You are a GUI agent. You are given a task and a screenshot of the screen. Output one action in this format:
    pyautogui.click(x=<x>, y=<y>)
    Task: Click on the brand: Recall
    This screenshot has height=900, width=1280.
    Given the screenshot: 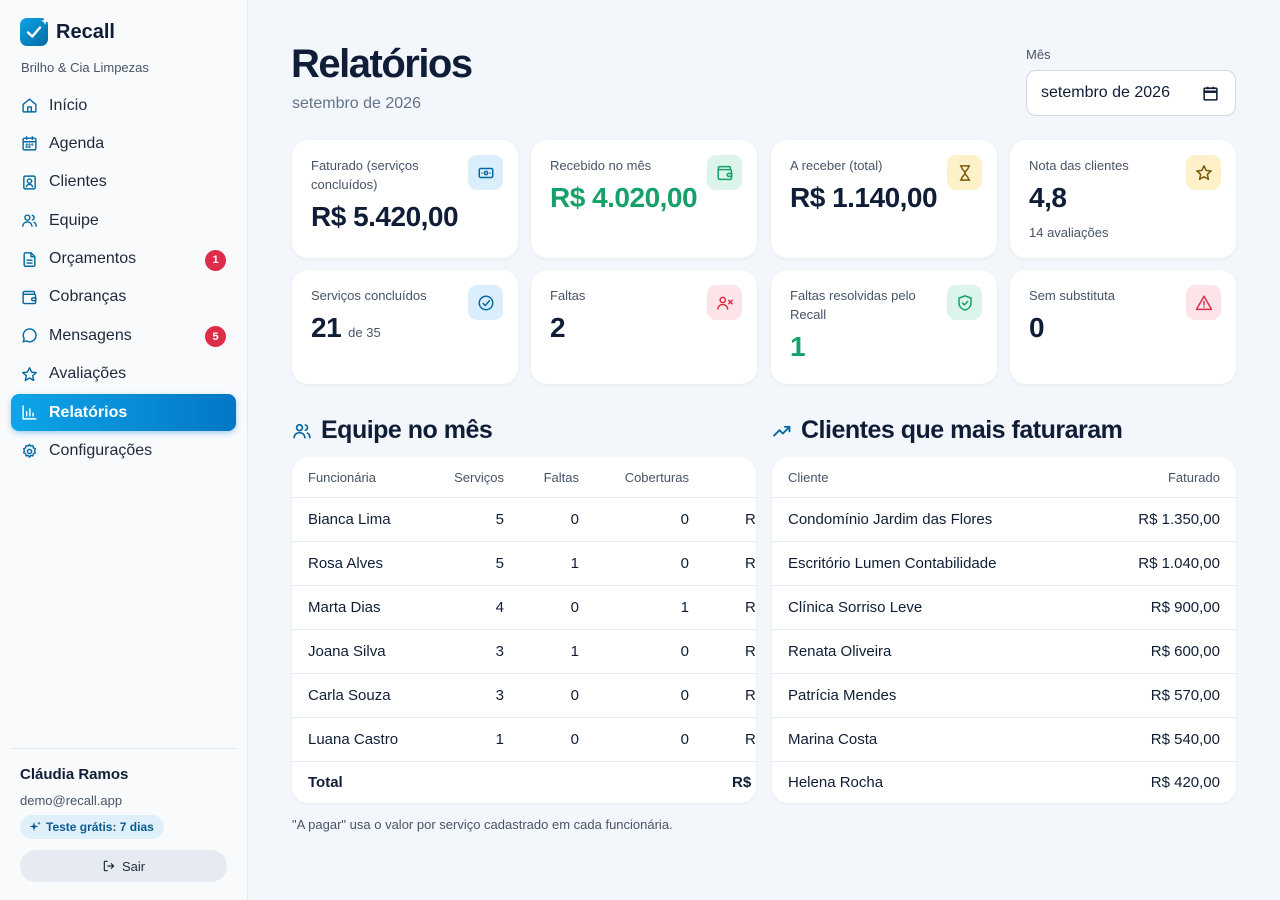 What is the action you would take?
    pyautogui.click(x=67, y=31)
    